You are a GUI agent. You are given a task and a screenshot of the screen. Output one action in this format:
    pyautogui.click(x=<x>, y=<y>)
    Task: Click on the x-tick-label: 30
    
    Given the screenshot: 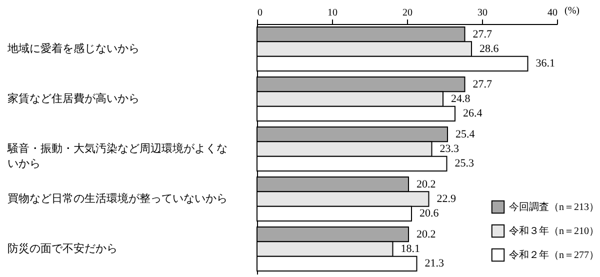 What is the action you would take?
    pyautogui.click(x=483, y=13)
    